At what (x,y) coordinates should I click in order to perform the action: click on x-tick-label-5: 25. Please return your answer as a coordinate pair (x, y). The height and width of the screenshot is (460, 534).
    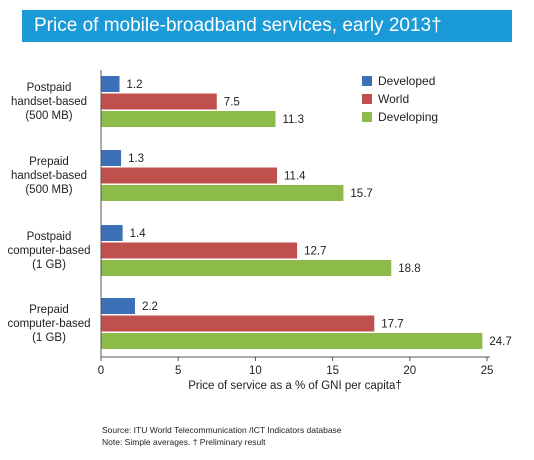
    Looking at the image, I should click on (487, 371).